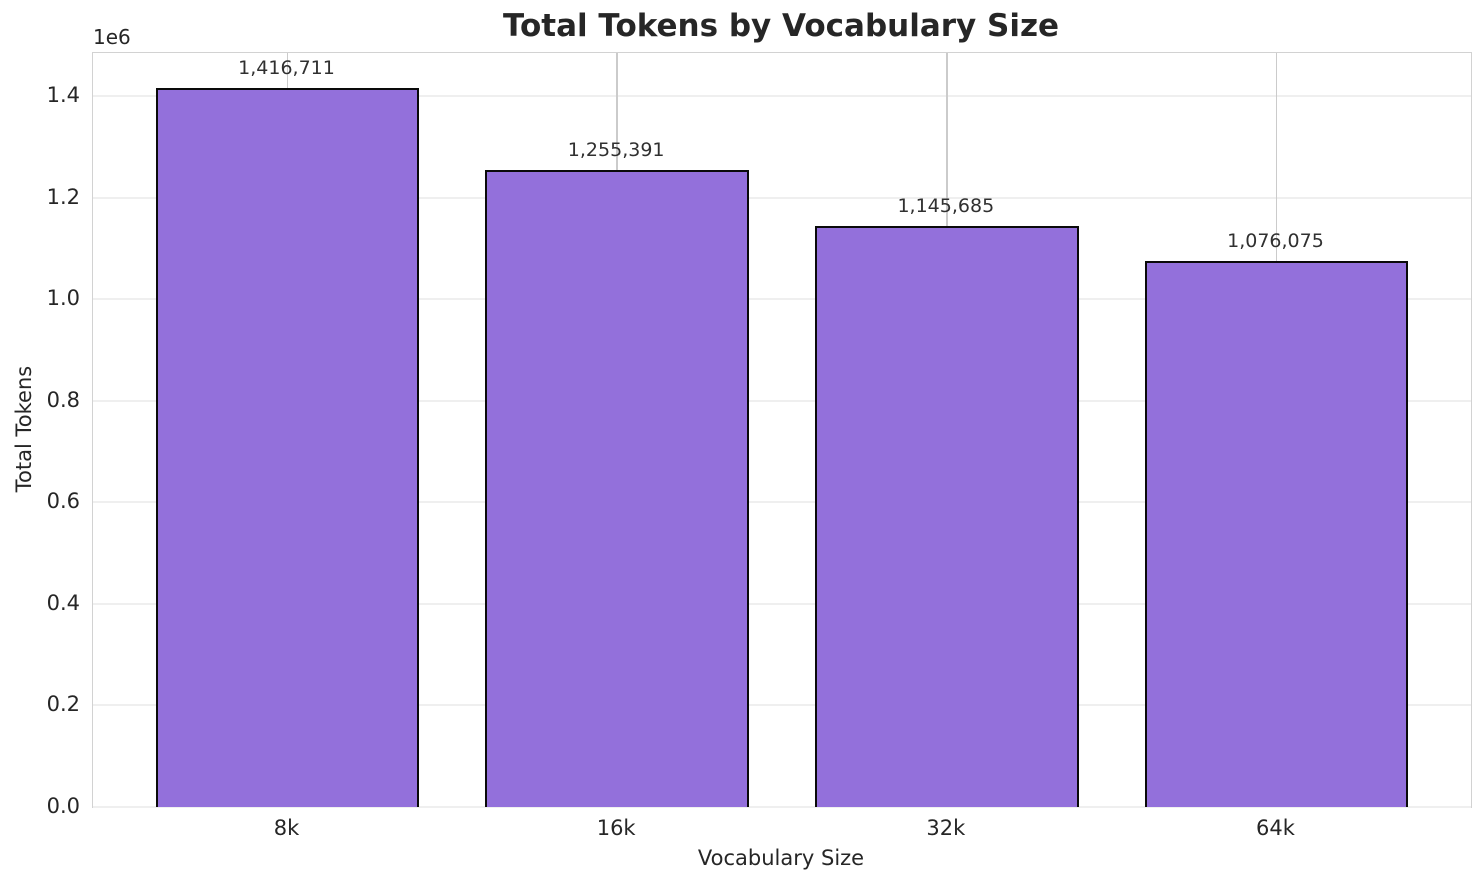  I want to click on bar-64k, so click(1276, 533).